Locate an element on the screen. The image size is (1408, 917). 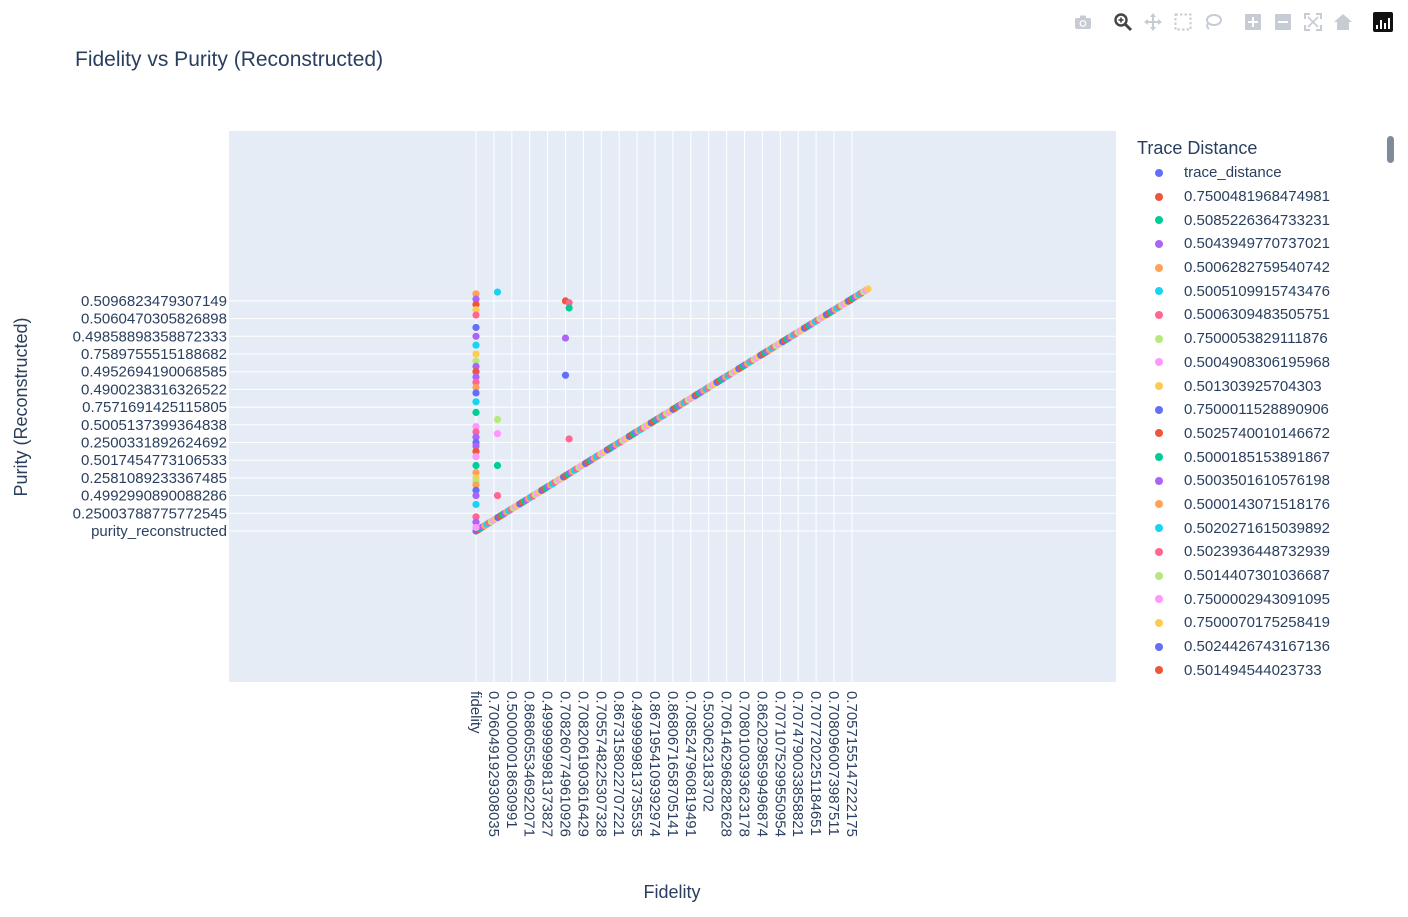
y-axis-label: Purity (Reconstructed) is located at coordinates (21, 406).